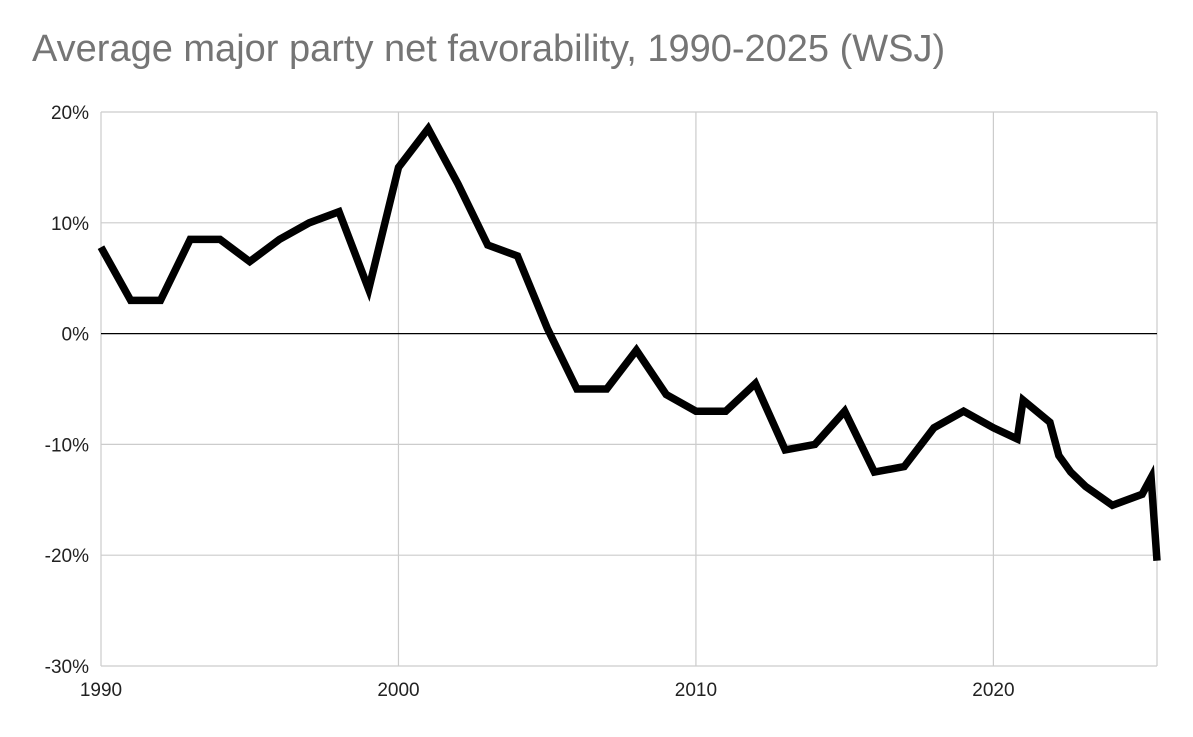  What do you see at coordinates (101, 690) in the screenshot?
I see `x-tick-label: 1990` at bounding box center [101, 690].